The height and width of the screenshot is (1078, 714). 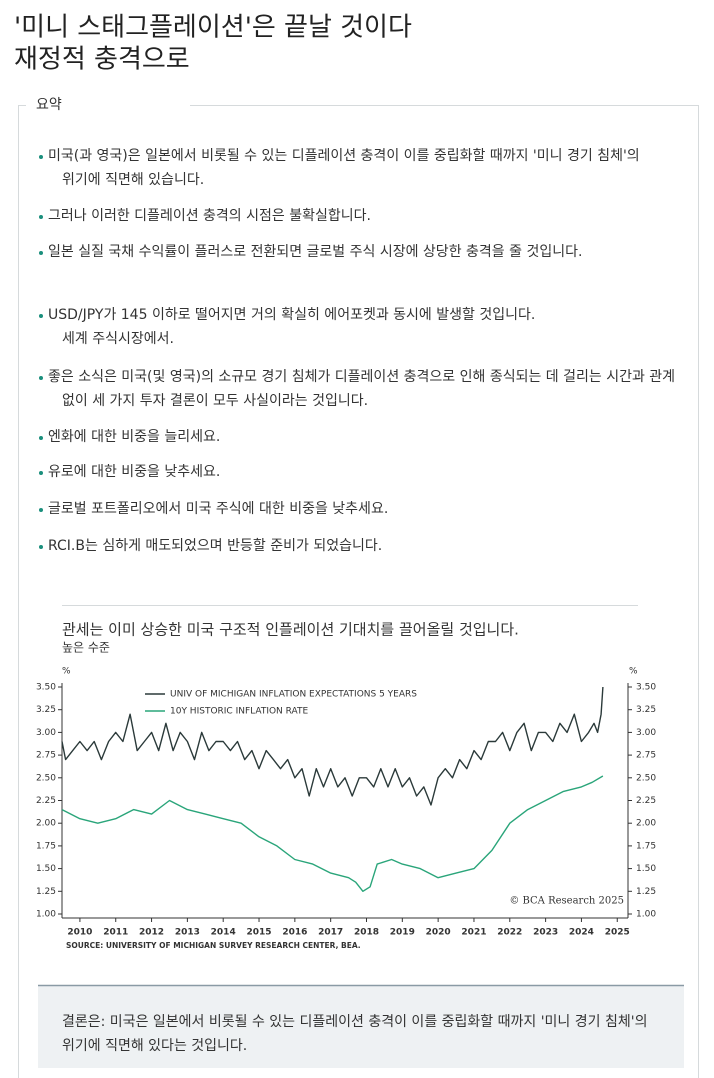 I want to click on bullet-text: 글로벌 포트폴리오에서 미국 주식에 대한 비중을 낮추세요., so click(x=218, y=509).